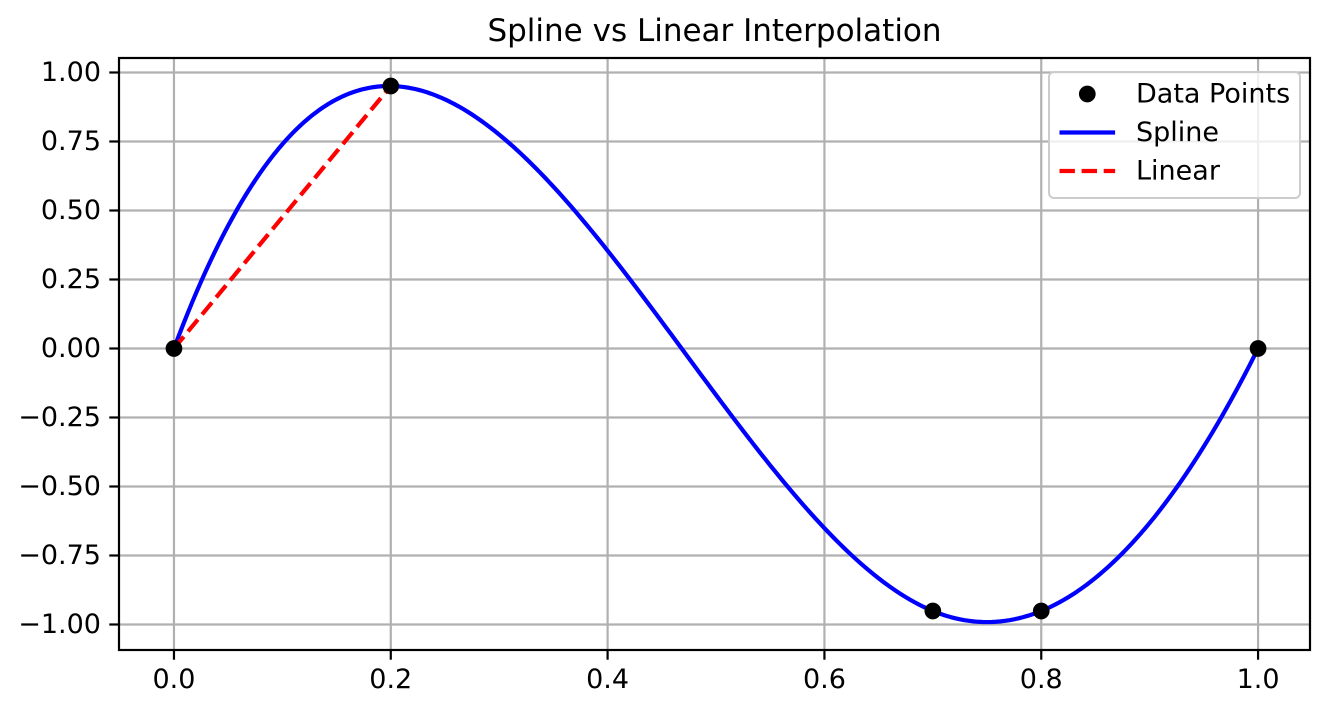  What do you see at coordinates (71, 141) in the screenshot?
I see `y-tick-label: 0.75` at bounding box center [71, 141].